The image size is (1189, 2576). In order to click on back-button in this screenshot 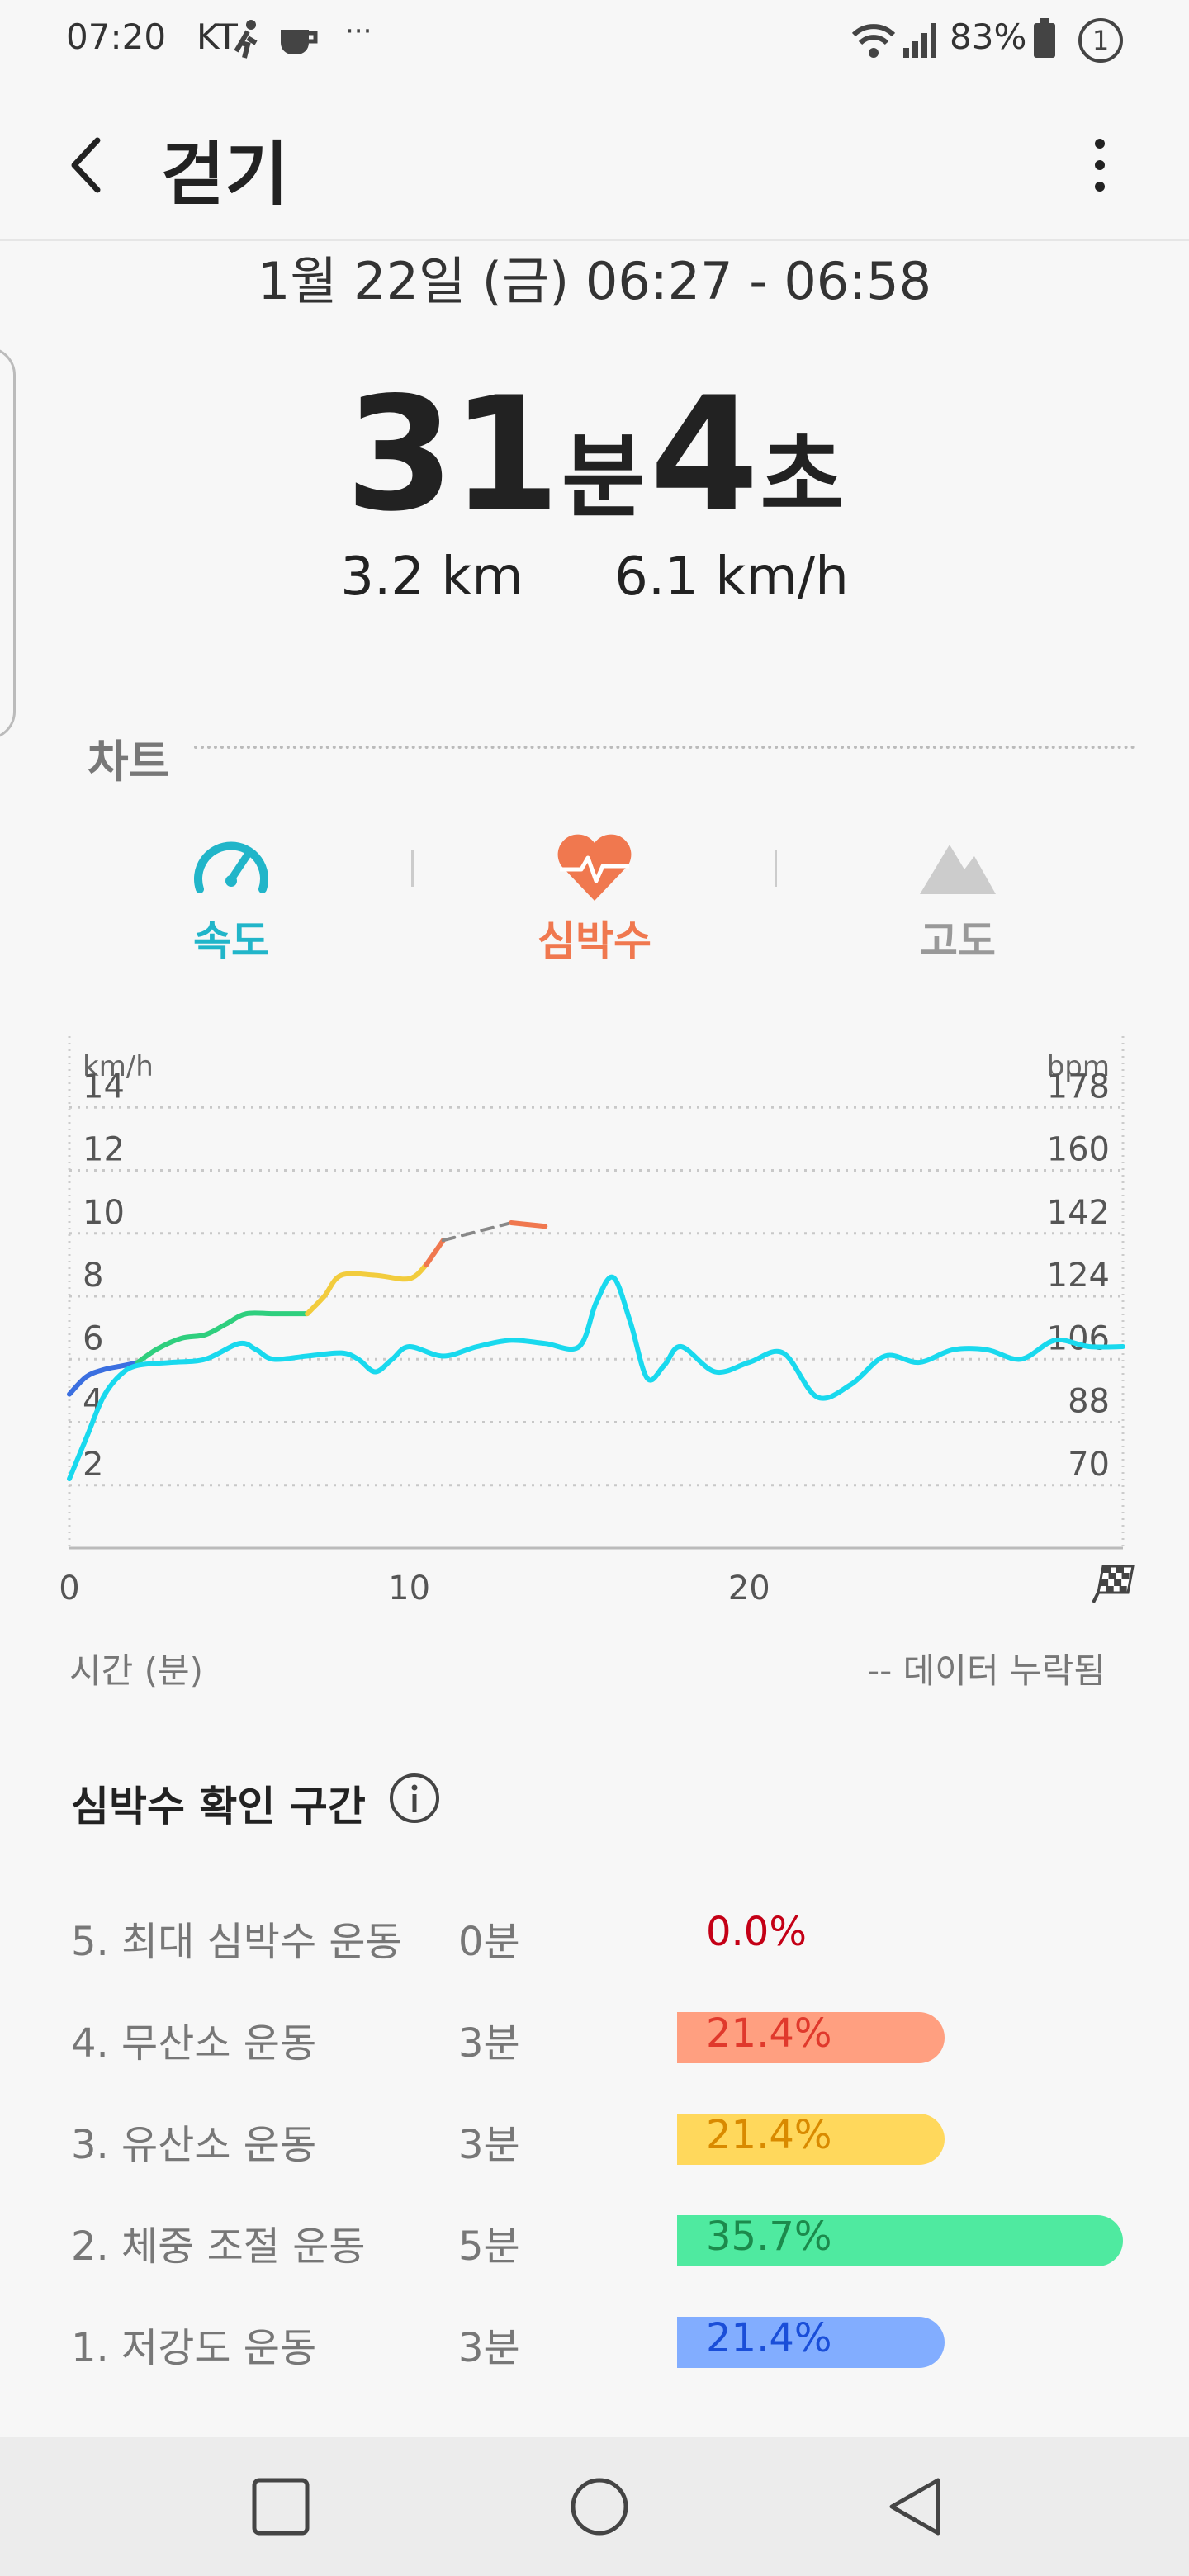, I will do `click(91, 165)`.